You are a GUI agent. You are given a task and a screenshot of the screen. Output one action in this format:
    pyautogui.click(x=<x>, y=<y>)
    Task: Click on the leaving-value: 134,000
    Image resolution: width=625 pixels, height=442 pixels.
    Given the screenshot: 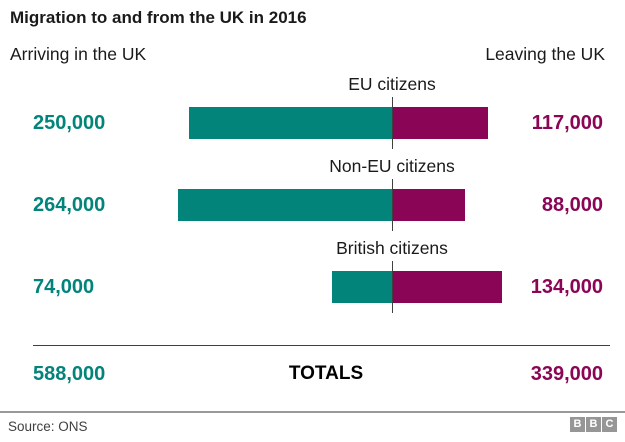 What is the action you would take?
    pyautogui.click(x=566, y=287)
    